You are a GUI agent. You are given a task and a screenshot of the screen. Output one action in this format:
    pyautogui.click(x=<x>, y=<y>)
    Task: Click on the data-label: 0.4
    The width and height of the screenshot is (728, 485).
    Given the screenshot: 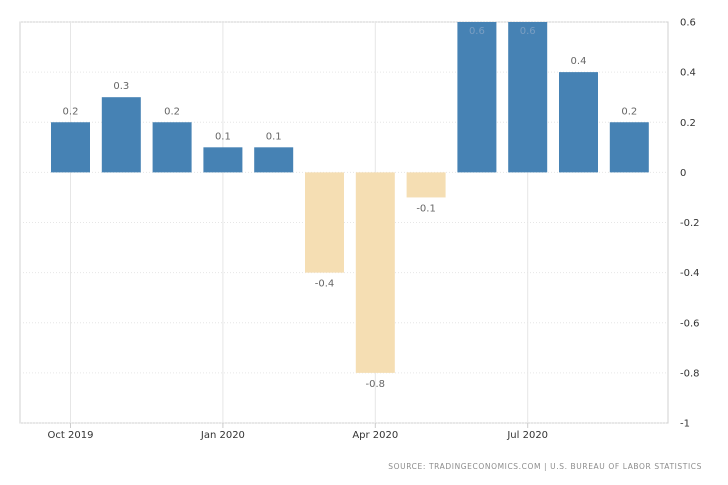 What is the action you would take?
    pyautogui.click(x=579, y=61)
    